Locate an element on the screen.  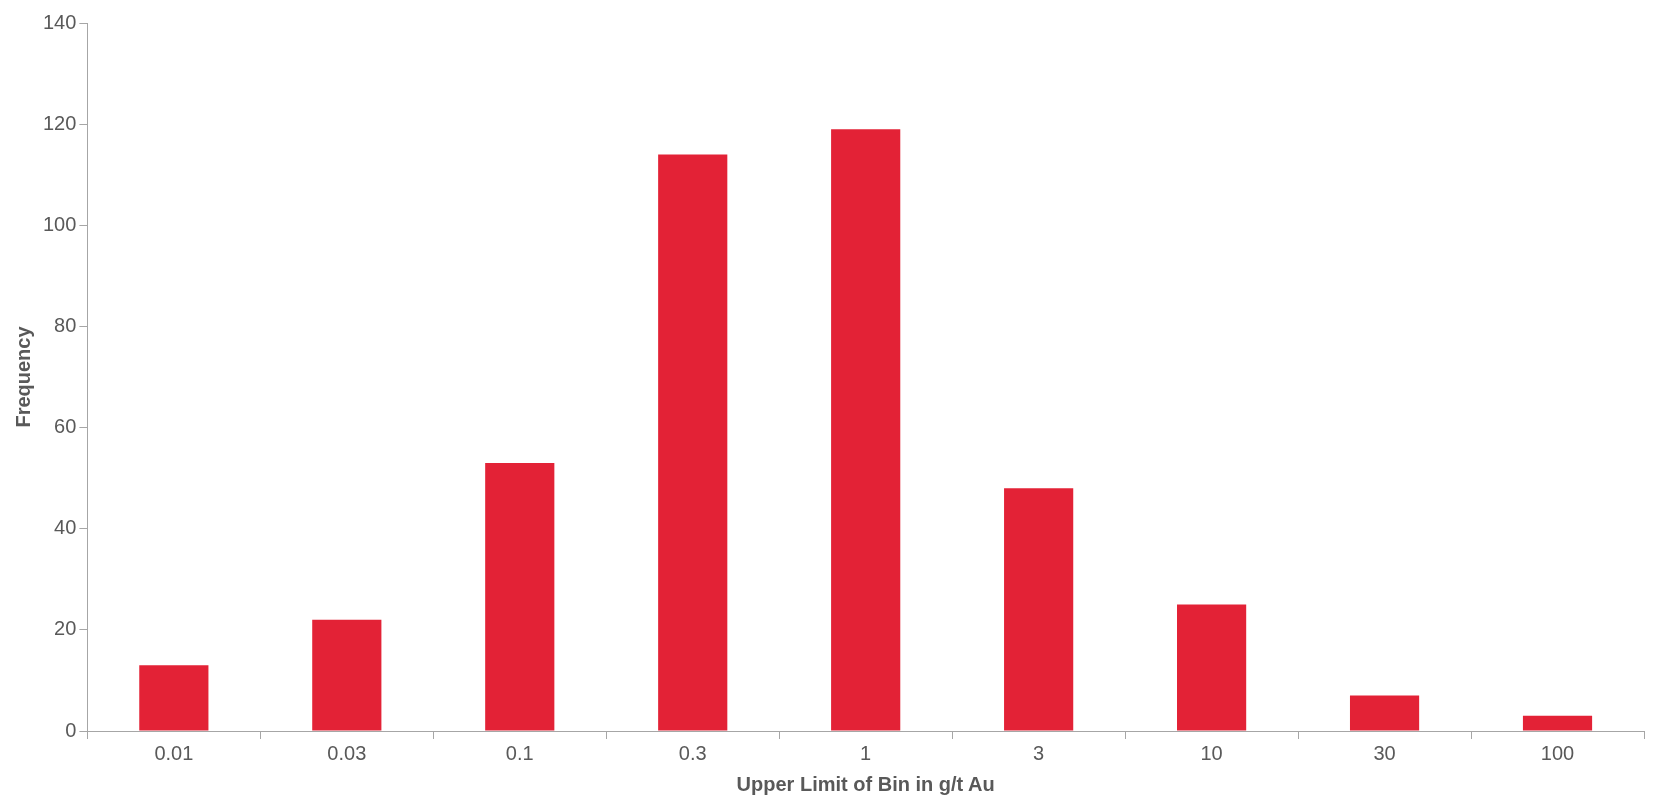
y-tick-label: 80 is located at coordinates (65, 324).